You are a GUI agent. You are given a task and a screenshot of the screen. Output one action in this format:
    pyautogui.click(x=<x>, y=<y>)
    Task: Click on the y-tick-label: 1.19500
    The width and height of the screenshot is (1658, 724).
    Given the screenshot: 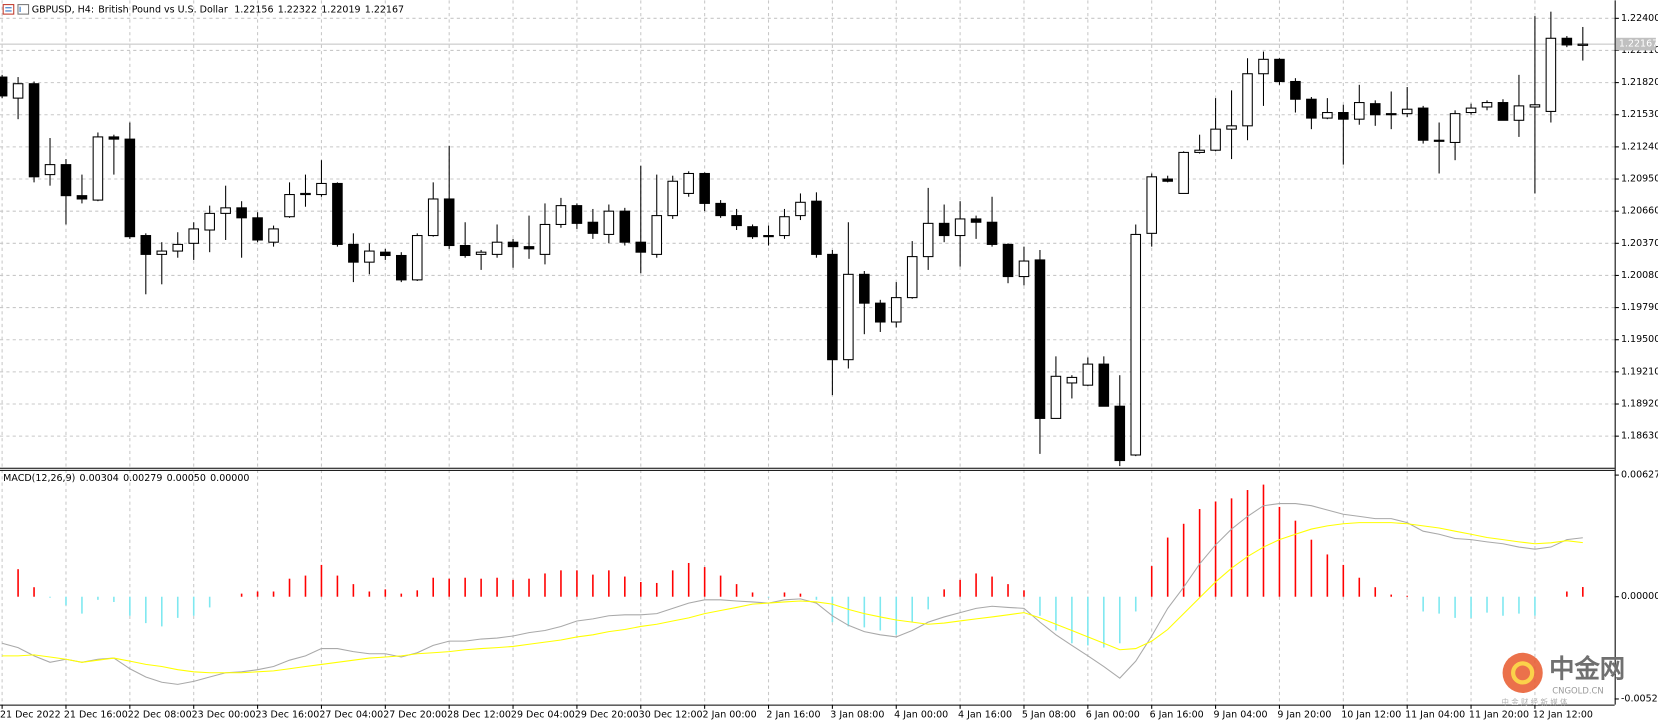 What is the action you would take?
    pyautogui.click(x=1639, y=339)
    